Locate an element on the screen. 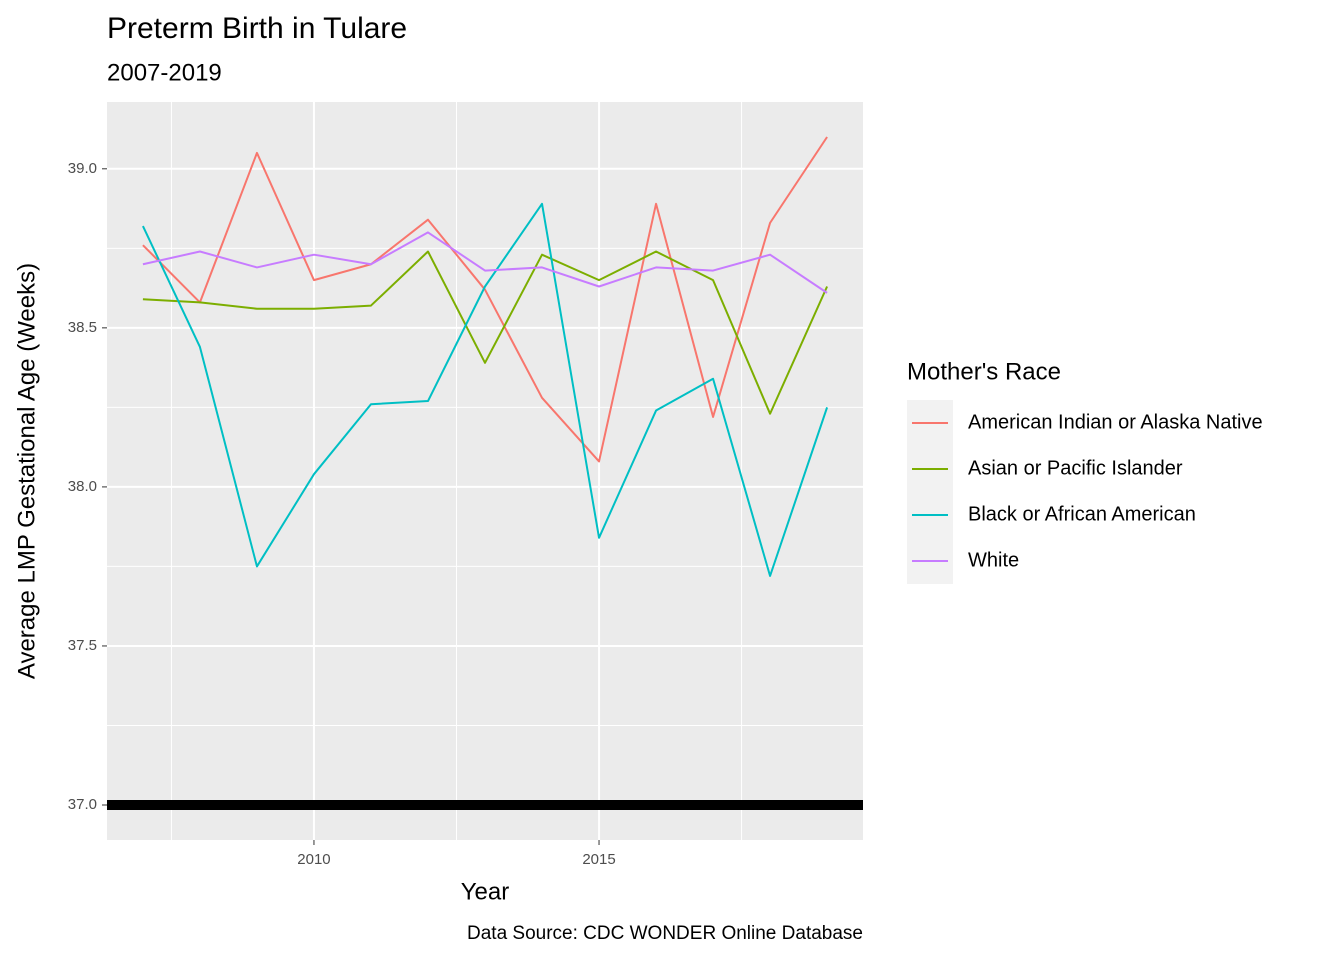 This screenshot has width=1344, height=960. legend-label: American Indian or Alaska Native is located at coordinates (1115, 422).